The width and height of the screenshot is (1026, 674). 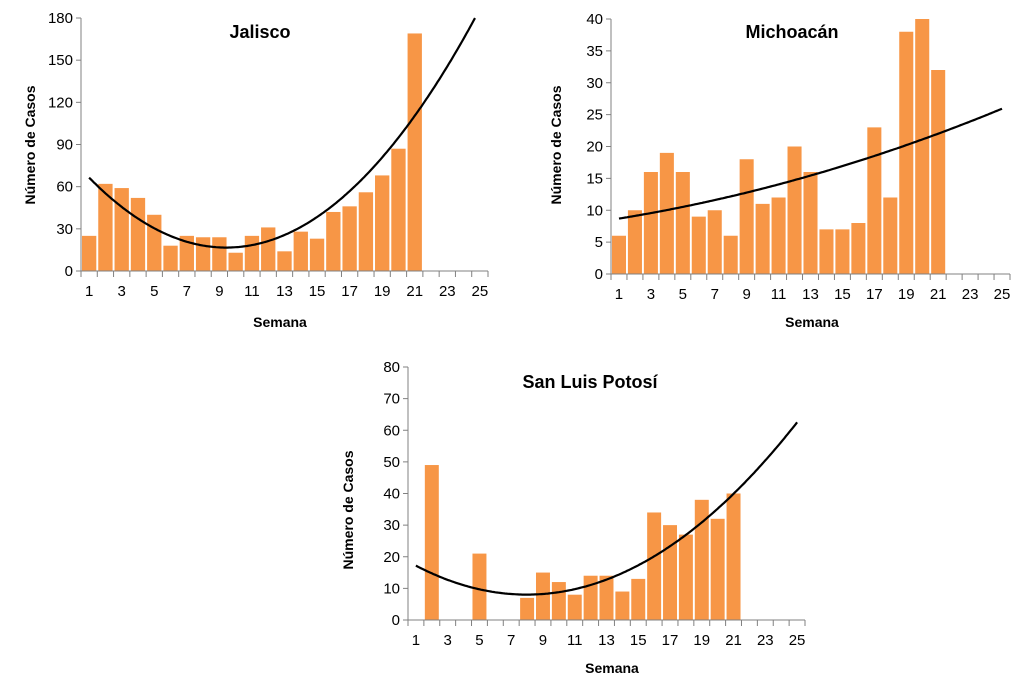 What do you see at coordinates (60, 102) in the screenshot?
I see `y-tick-label: 120` at bounding box center [60, 102].